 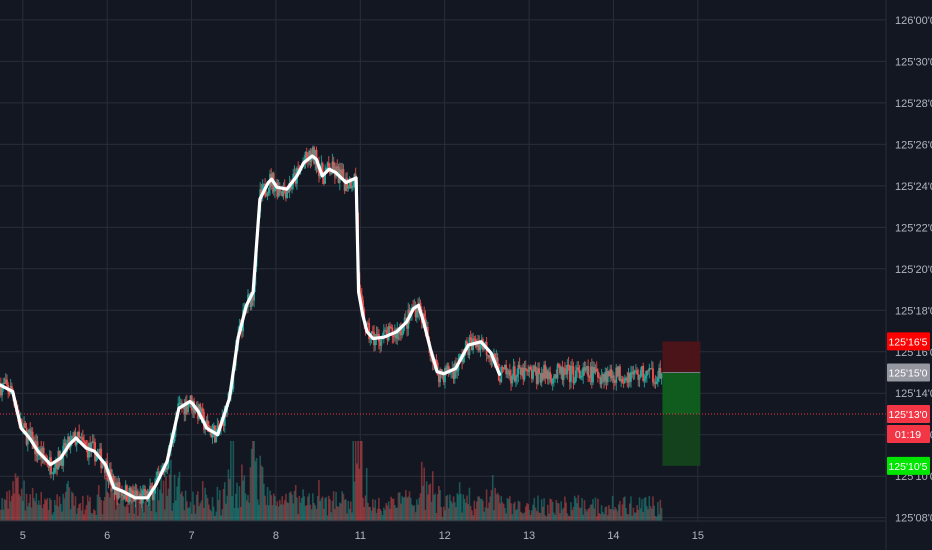 What do you see at coordinates (443, 535) in the screenshot?
I see `time-axis-panel` at bounding box center [443, 535].